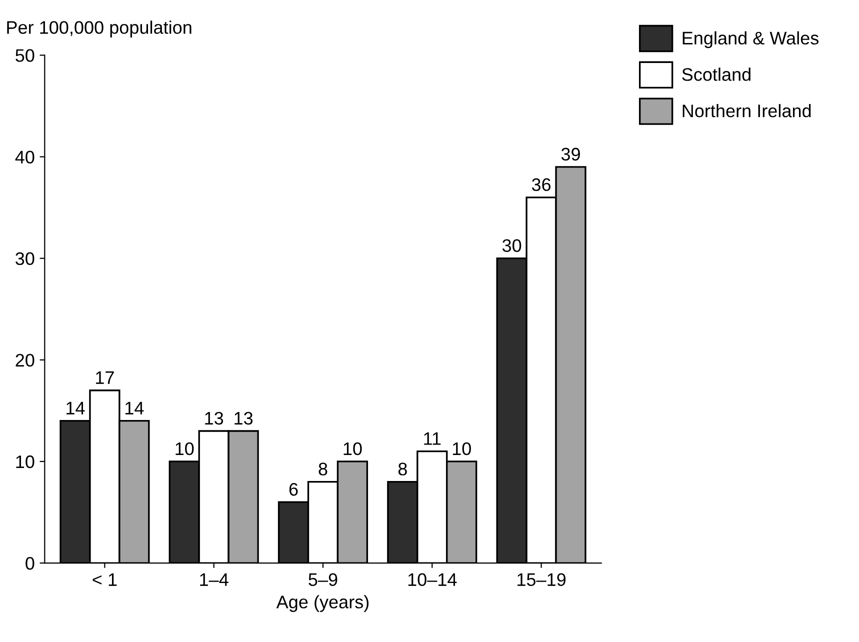  Describe the element at coordinates (214, 579) in the screenshot. I see `x-tick-label: 1–4` at that location.